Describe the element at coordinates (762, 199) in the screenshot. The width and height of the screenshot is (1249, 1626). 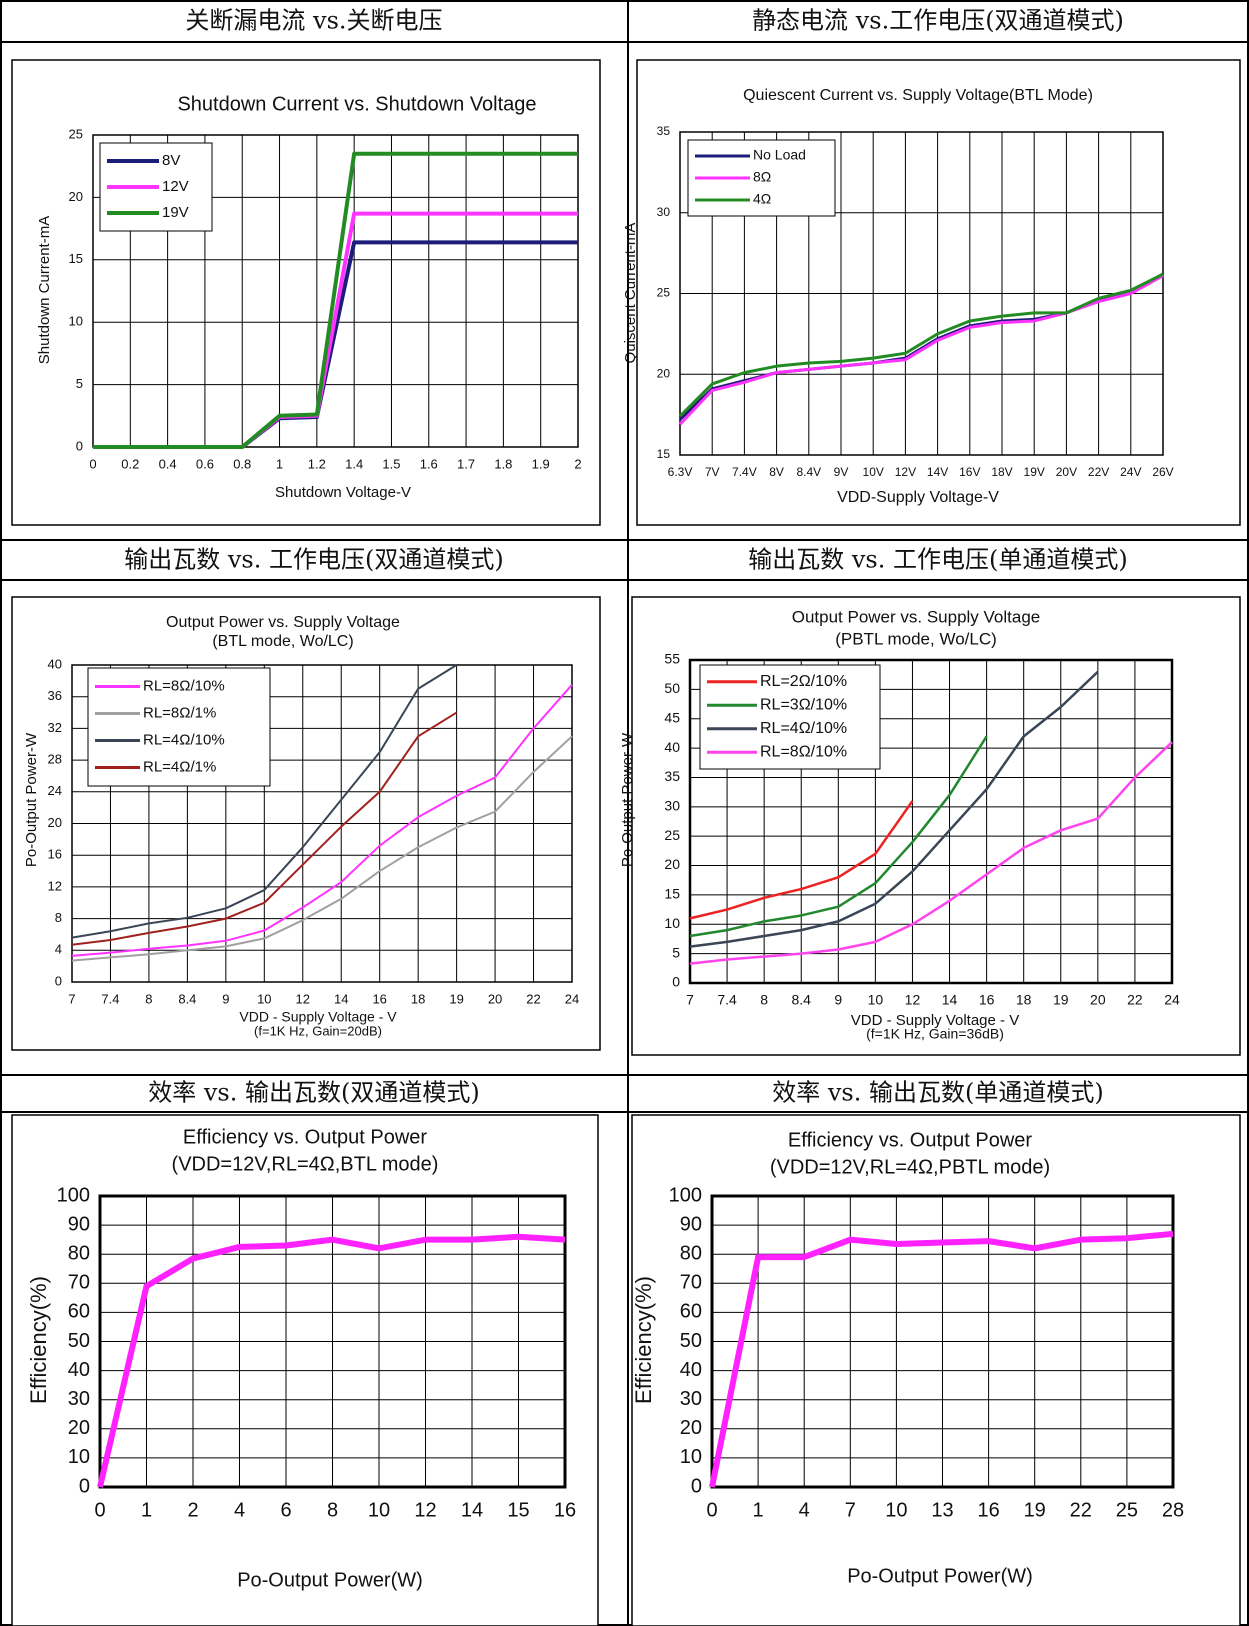
I see `legend-label: 4Ω` at that location.